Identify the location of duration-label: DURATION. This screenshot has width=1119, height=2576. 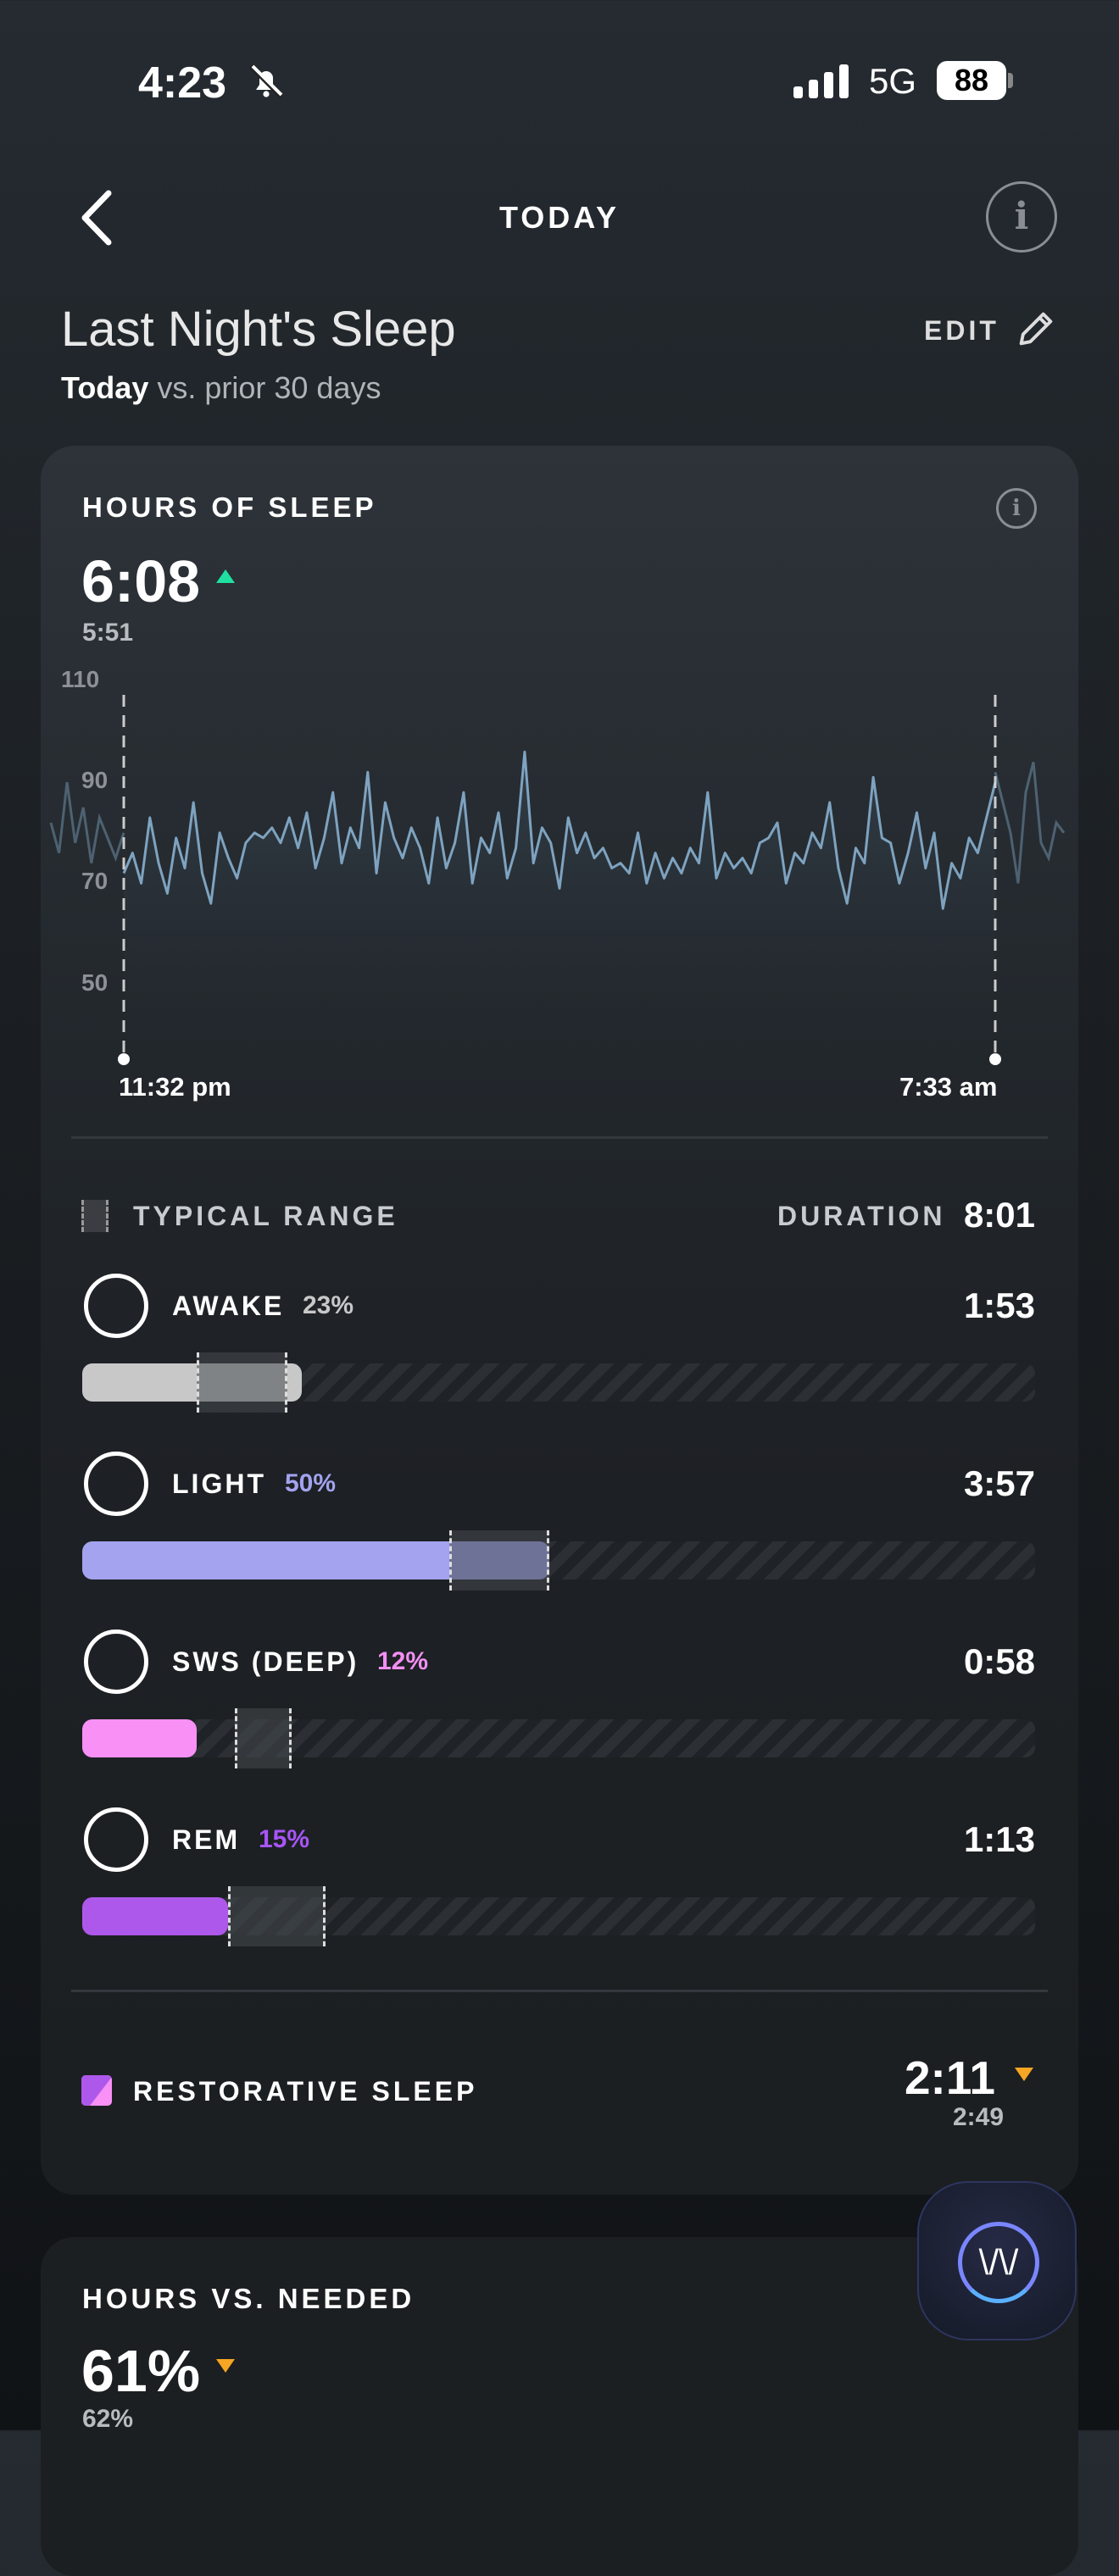
(861, 1216).